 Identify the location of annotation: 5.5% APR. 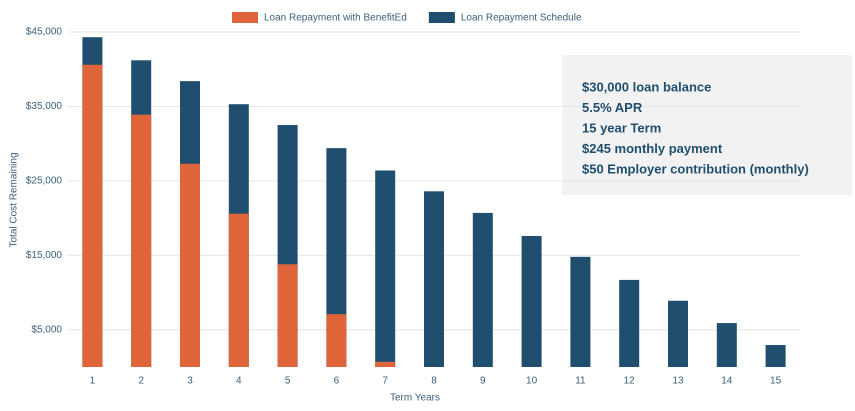
(612, 107).